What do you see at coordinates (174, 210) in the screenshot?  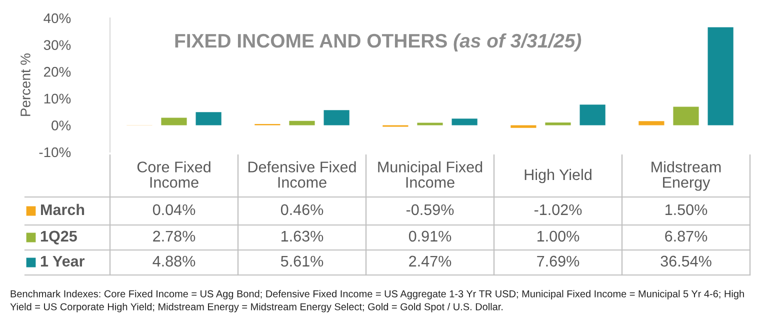 I see `data-label: 0.04%` at bounding box center [174, 210].